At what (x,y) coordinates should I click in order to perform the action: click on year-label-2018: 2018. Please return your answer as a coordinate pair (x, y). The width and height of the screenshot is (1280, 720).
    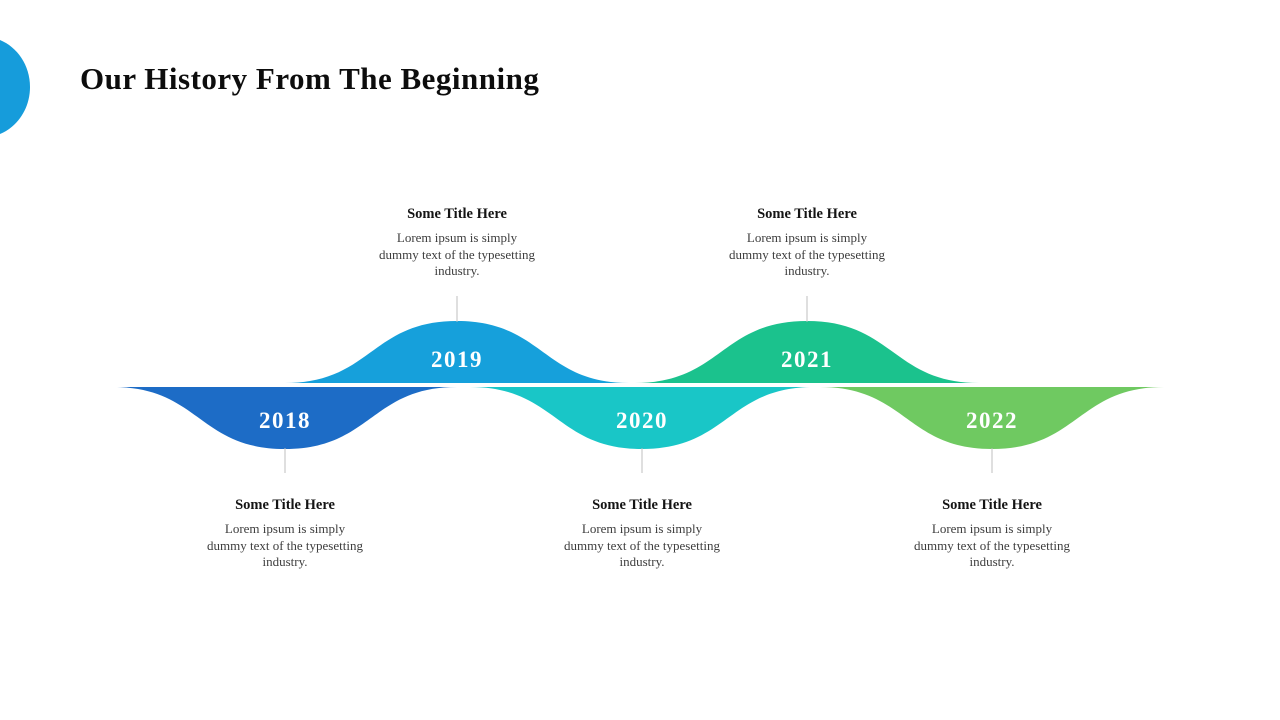
    Looking at the image, I should click on (285, 420).